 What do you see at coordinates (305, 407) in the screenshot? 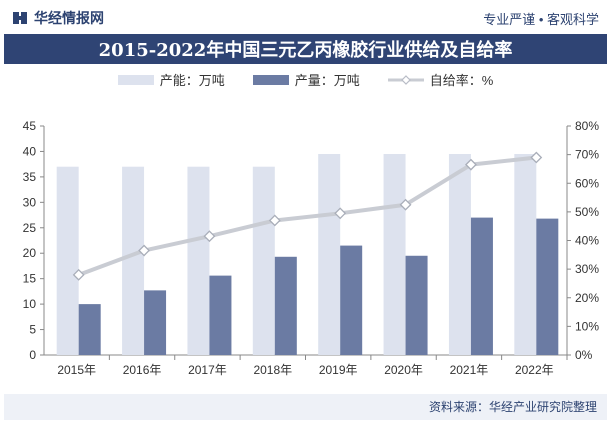
I see `footer-bar` at bounding box center [305, 407].